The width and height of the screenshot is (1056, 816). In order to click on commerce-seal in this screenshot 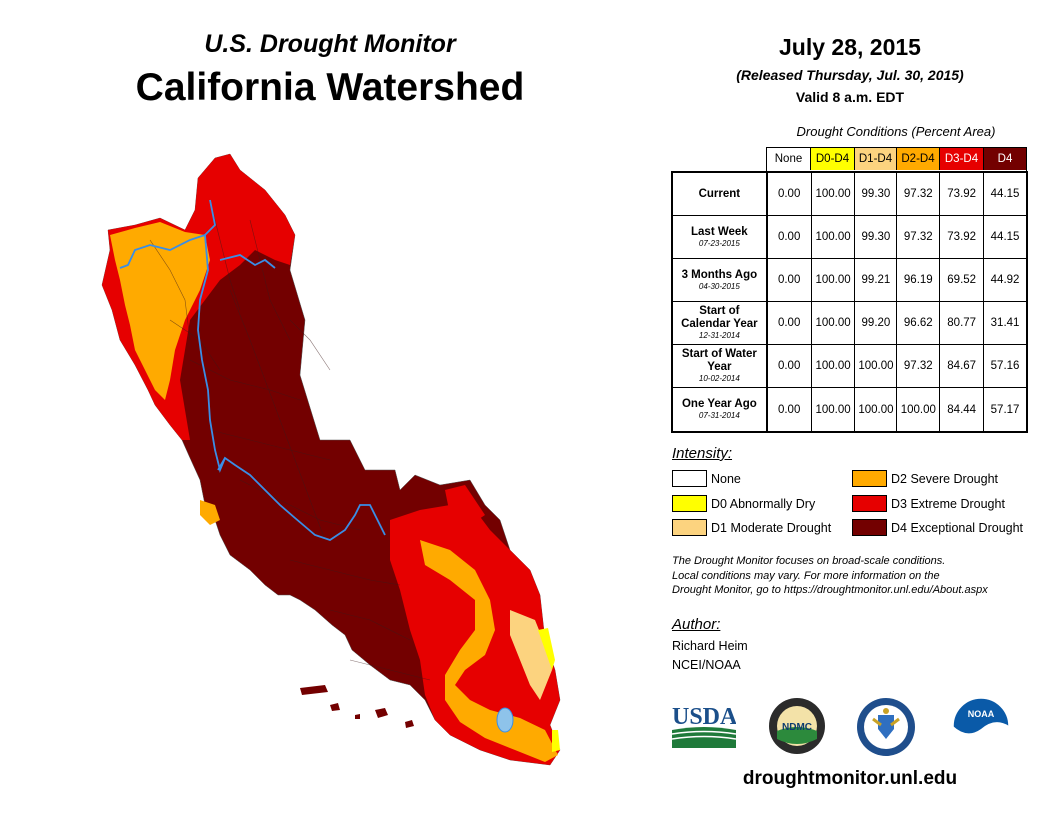, I will do `click(886, 727)`.